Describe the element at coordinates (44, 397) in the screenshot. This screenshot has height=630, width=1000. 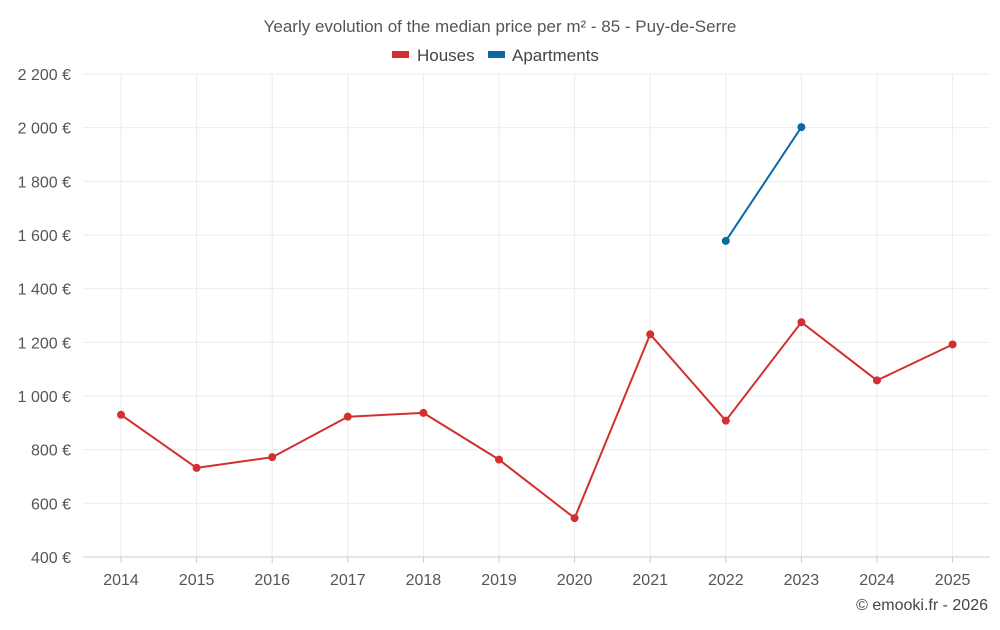
I see `y-tick-label: 1 000 €` at that location.